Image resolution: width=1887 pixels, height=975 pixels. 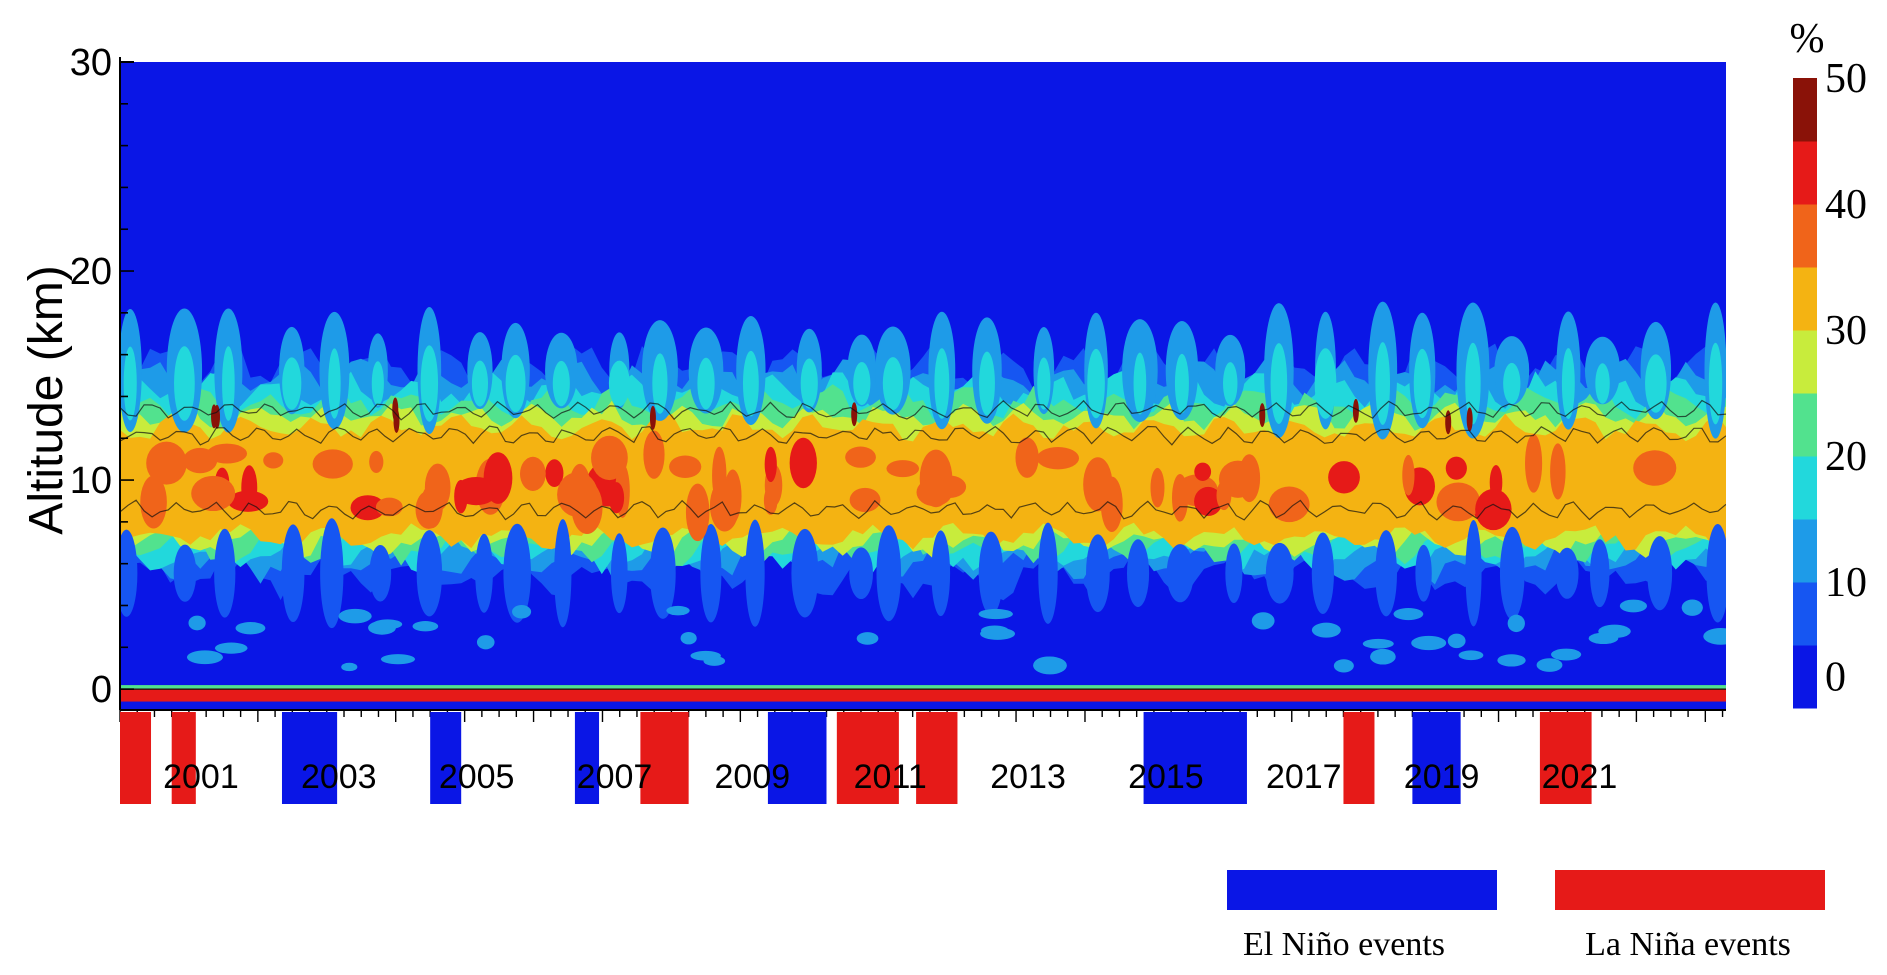 I want to click on x-tick-label: 2009, so click(x=753, y=777).